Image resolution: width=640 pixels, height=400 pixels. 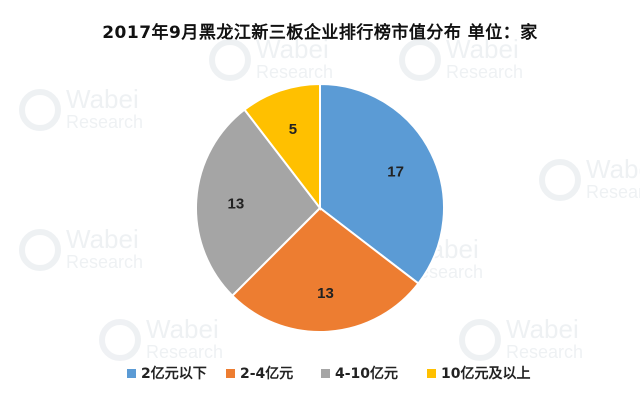 I want to click on legend-label: 4-10亿元, so click(x=366, y=373).